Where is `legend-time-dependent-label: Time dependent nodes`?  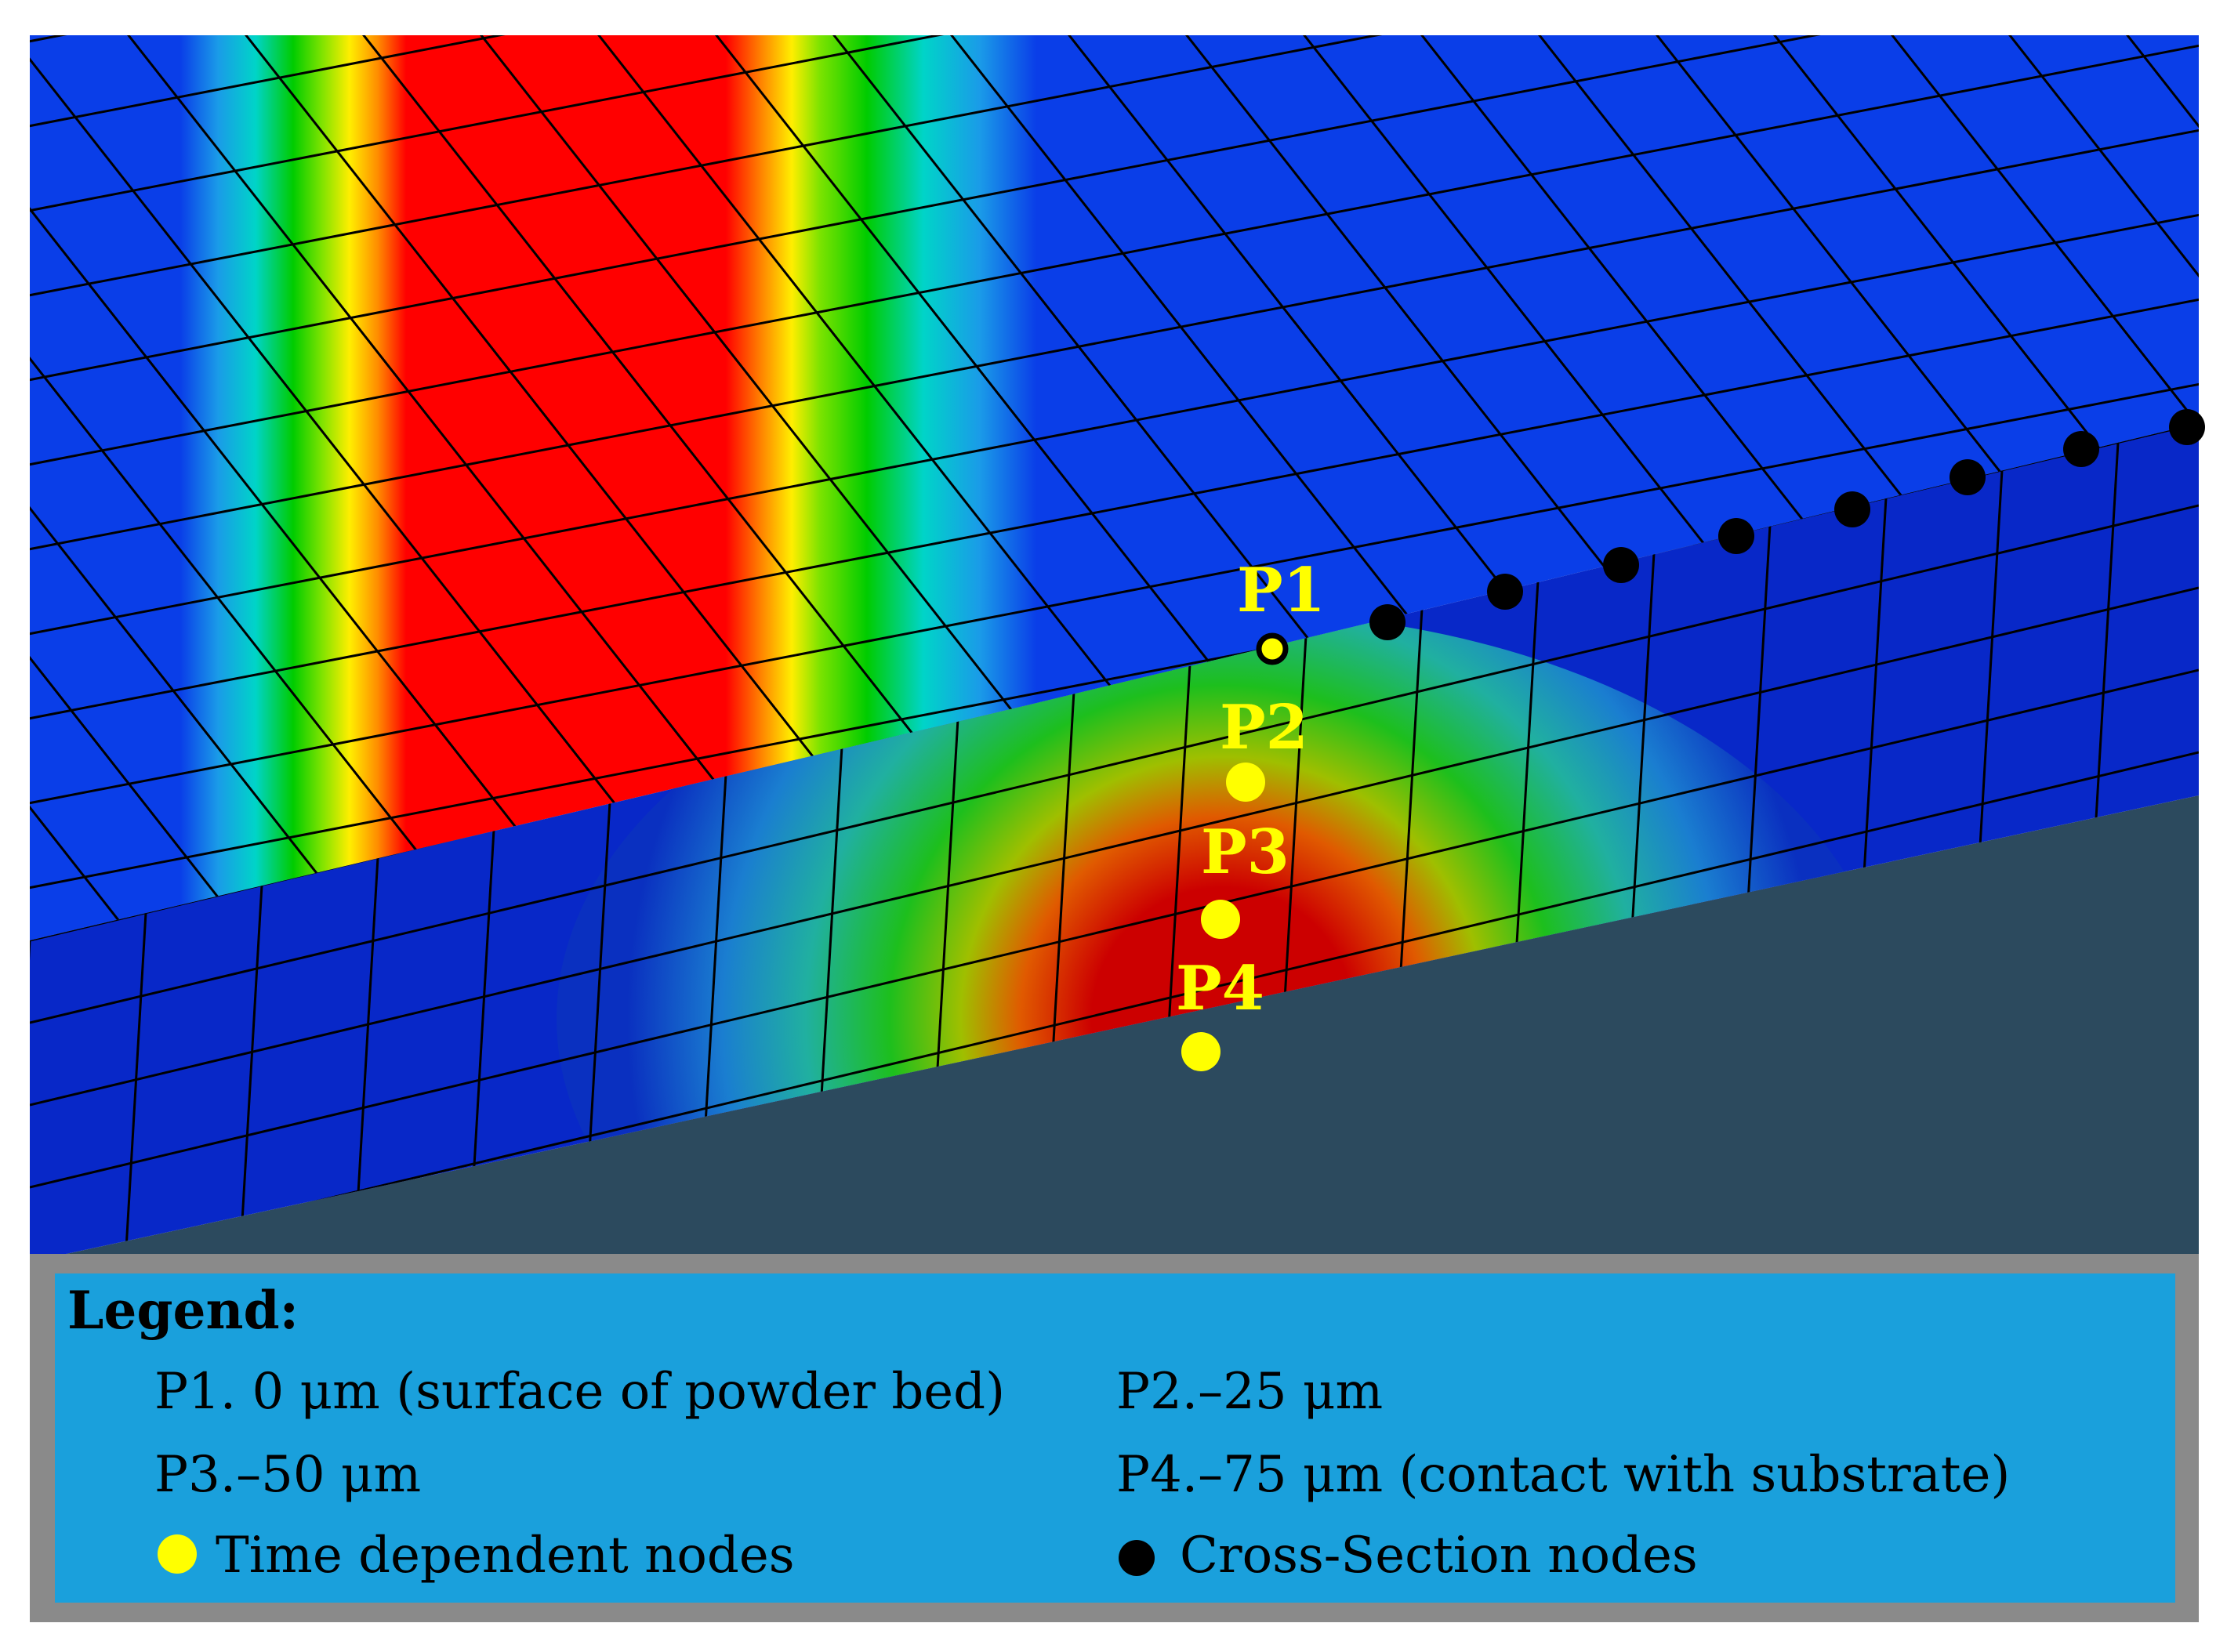 legend-time-dependent-label: Time dependent nodes is located at coordinates (506, 1556).